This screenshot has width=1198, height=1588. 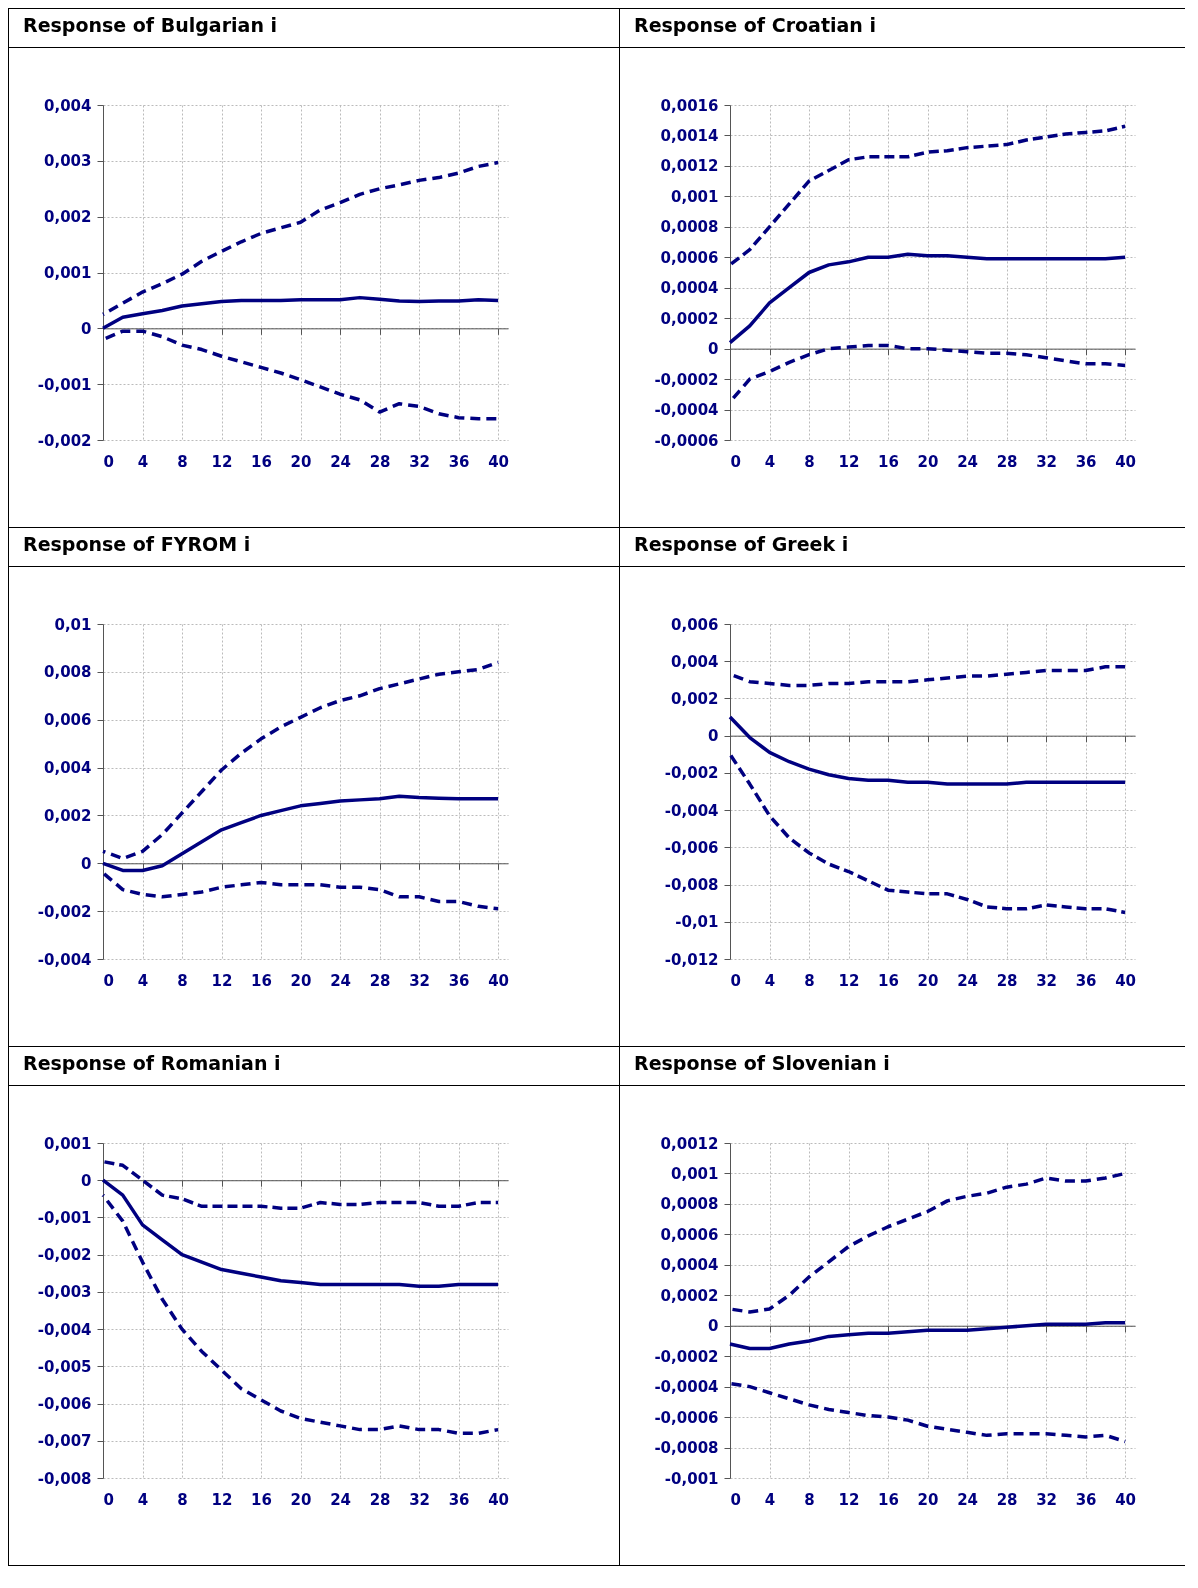 What do you see at coordinates (689, 105) in the screenshot?
I see `y-tick-label: 0,0016` at bounding box center [689, 105].